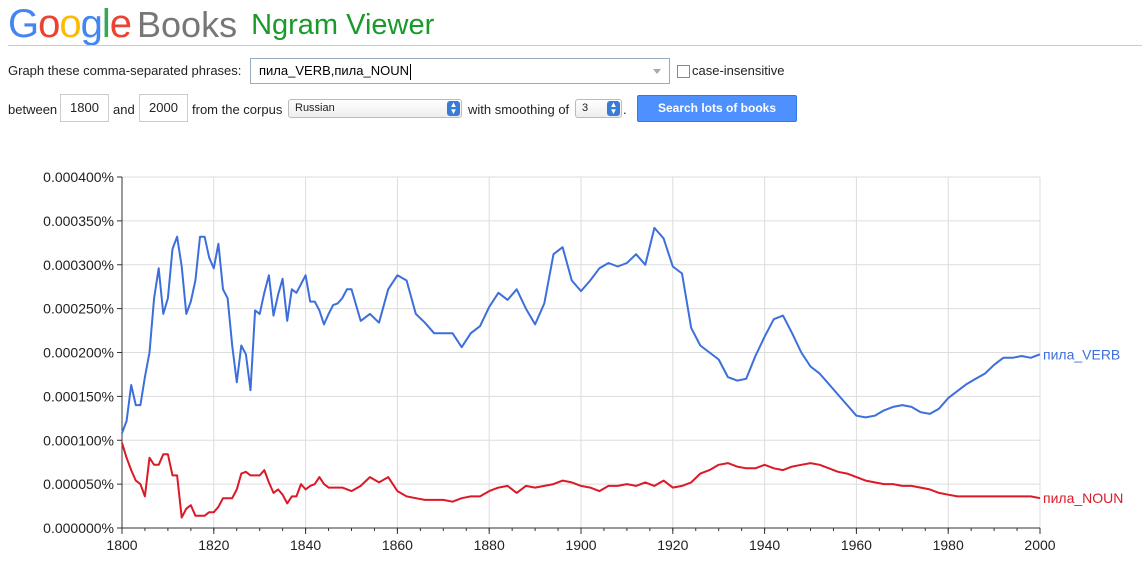 The height and width of the screenshot is (561, 1142). I want to click on smoothing-label: with smoothing of, so click(519, 109).